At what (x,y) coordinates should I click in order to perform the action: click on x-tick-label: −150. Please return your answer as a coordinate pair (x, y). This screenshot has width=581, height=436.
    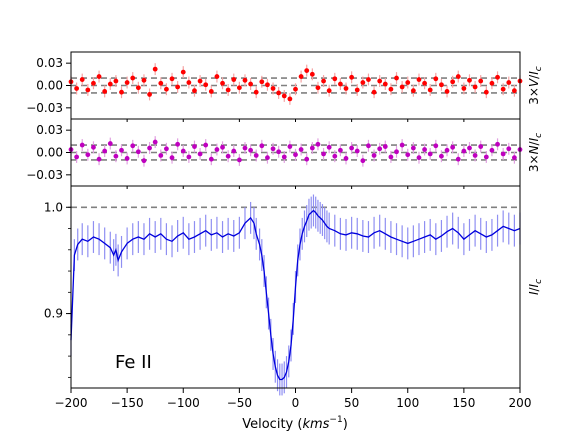
    Looking at the image, I should click on (127, 403).